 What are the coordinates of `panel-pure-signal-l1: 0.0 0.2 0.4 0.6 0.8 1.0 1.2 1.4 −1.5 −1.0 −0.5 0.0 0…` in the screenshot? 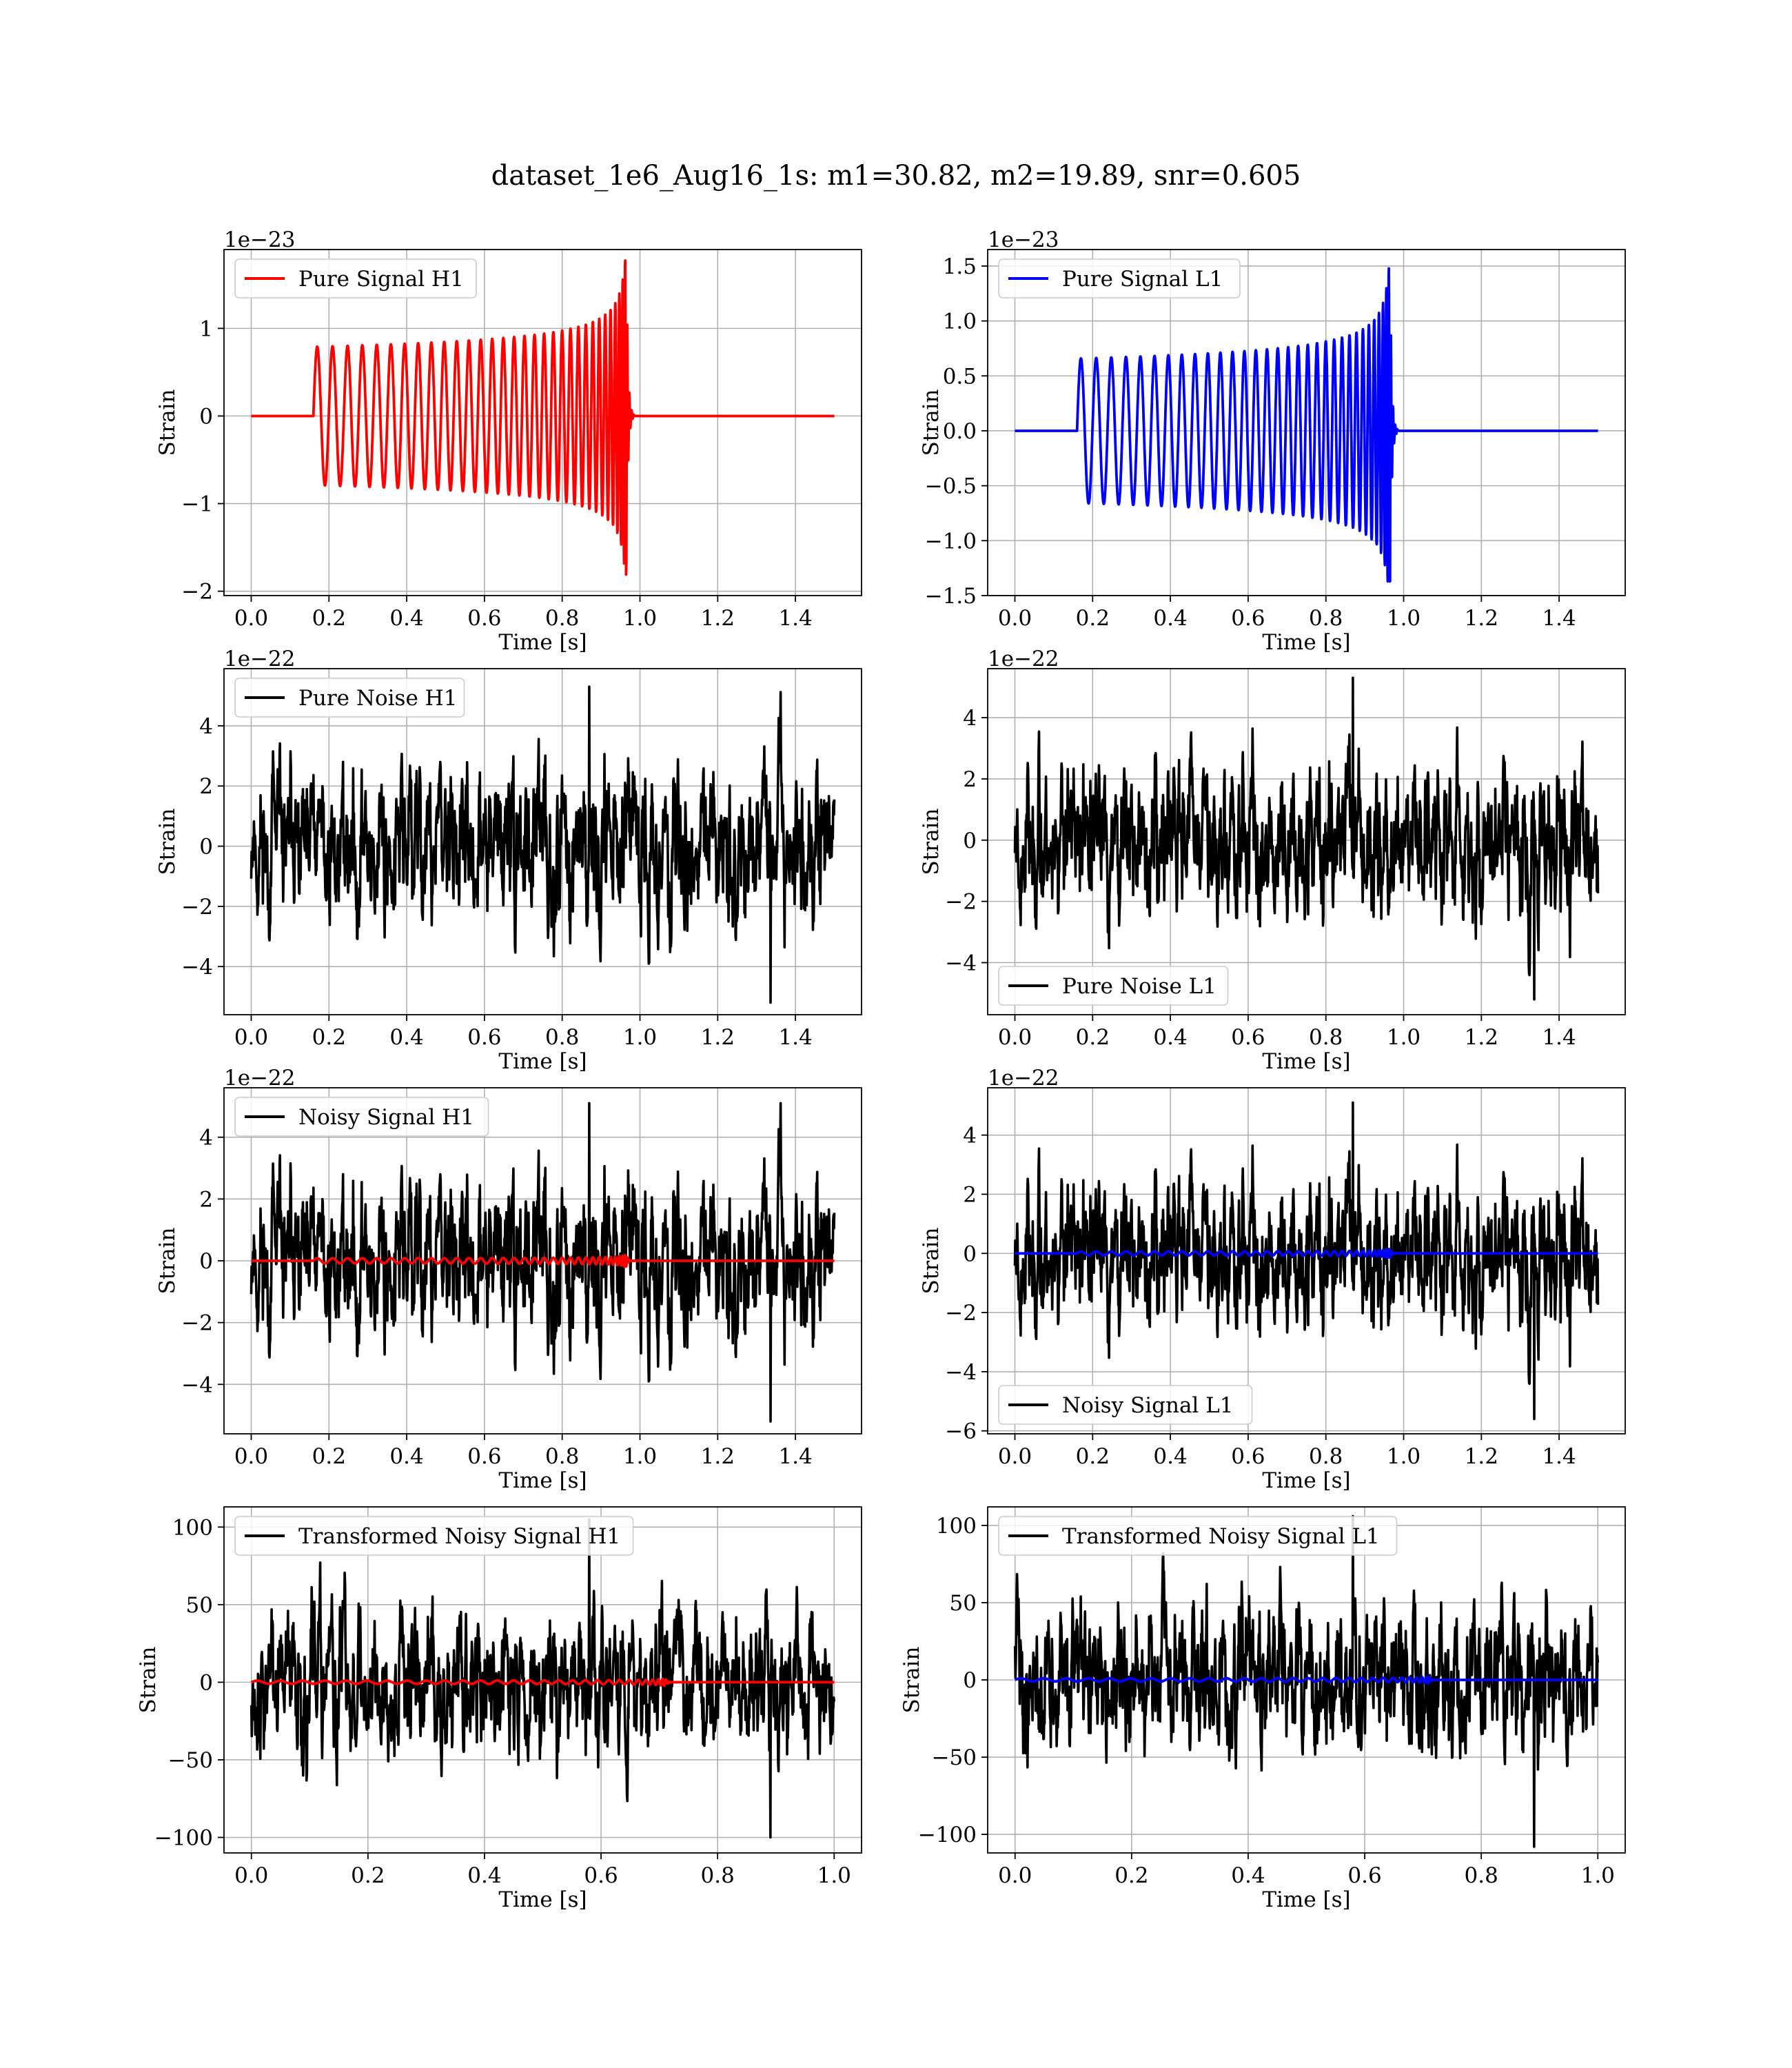 It's located at (1272, 441).